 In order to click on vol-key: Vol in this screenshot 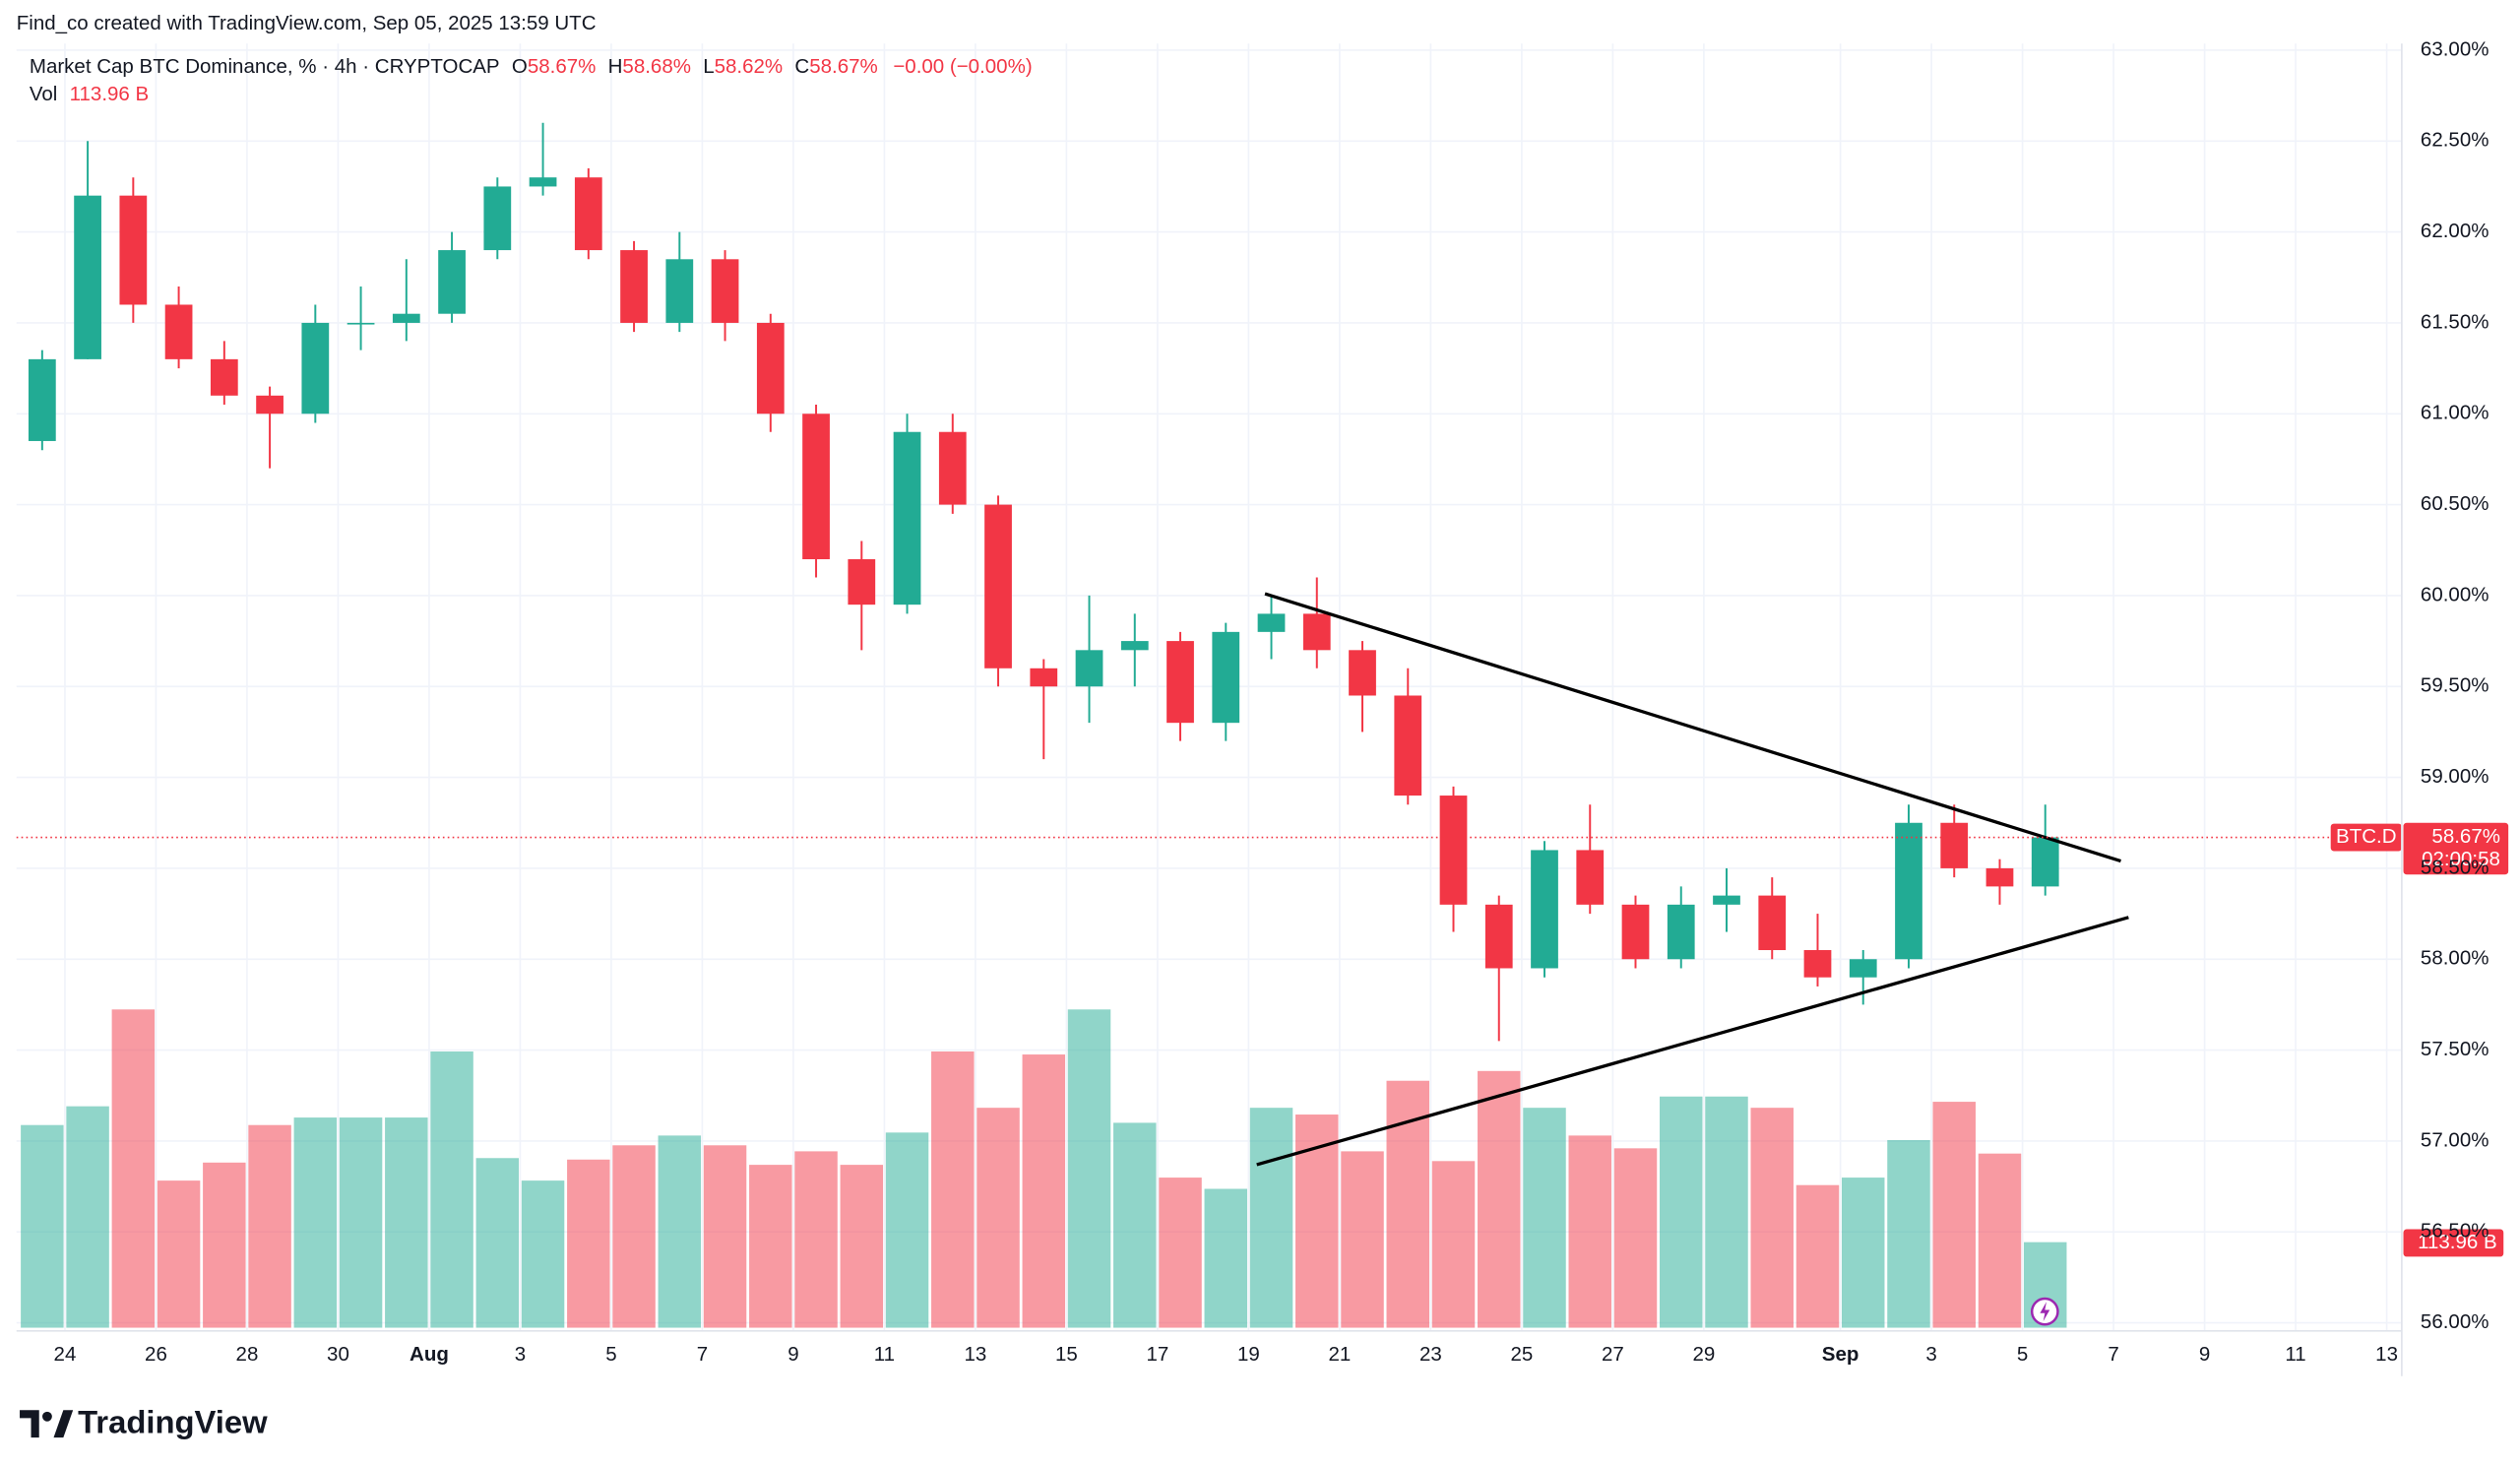, I will do `click(44, 94)`.